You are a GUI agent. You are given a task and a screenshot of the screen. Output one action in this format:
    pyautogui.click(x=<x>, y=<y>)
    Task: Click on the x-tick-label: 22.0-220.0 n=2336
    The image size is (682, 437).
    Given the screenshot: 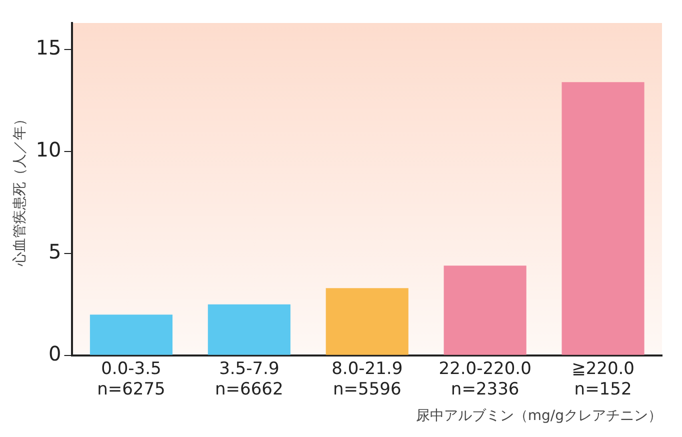 What is the action you would take?
    pyautogui.click(x=485, y=379)
    